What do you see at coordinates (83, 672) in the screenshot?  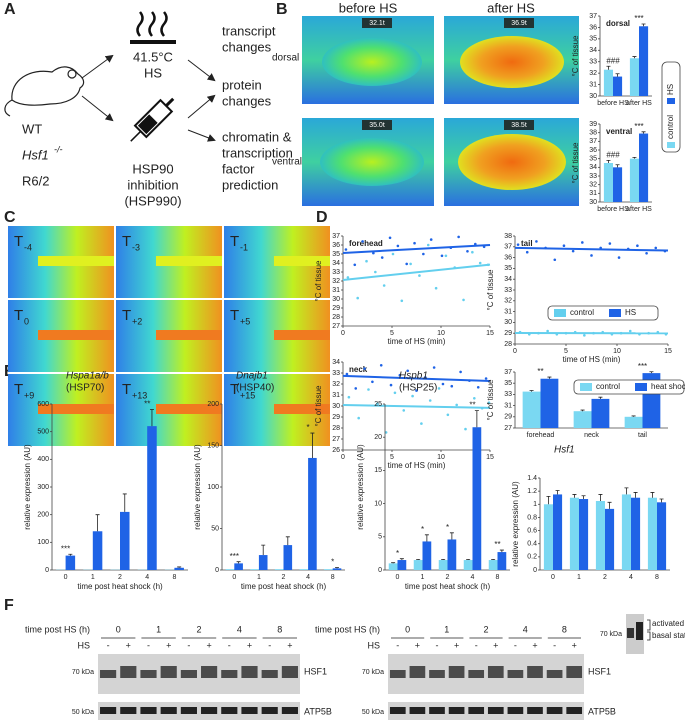 I see `marker: 70 kDa` at bounding box center [83, 672].